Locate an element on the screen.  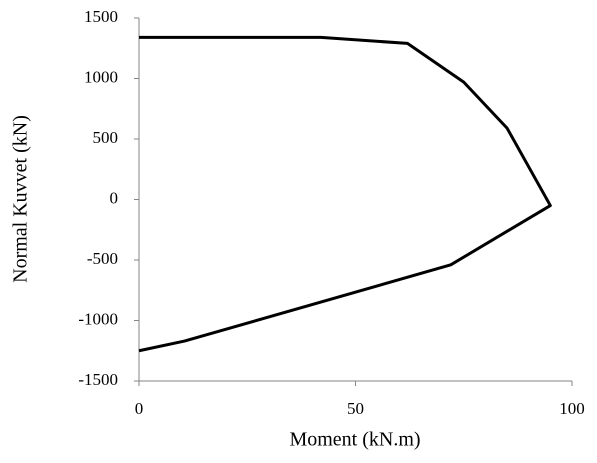
y-axis-title: Normal Kuvvet (kN) is located at coordinates (21, 199).